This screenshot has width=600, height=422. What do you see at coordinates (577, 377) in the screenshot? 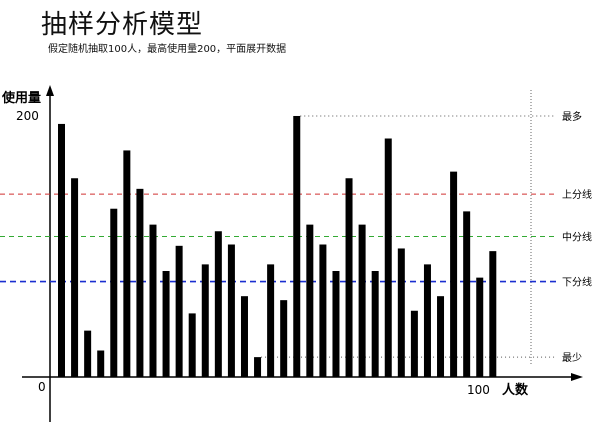
I see `x-axis-arrow` at bounding box center [577, 377].